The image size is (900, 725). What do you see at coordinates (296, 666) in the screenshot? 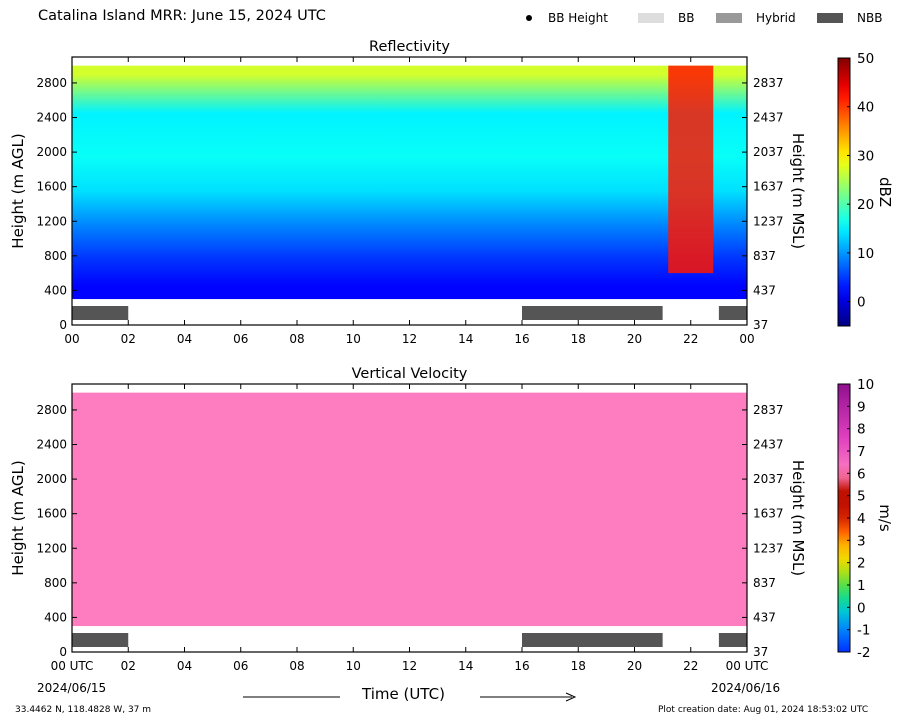
I see `x-tick-label: 08` at bounding box center [296, 666].